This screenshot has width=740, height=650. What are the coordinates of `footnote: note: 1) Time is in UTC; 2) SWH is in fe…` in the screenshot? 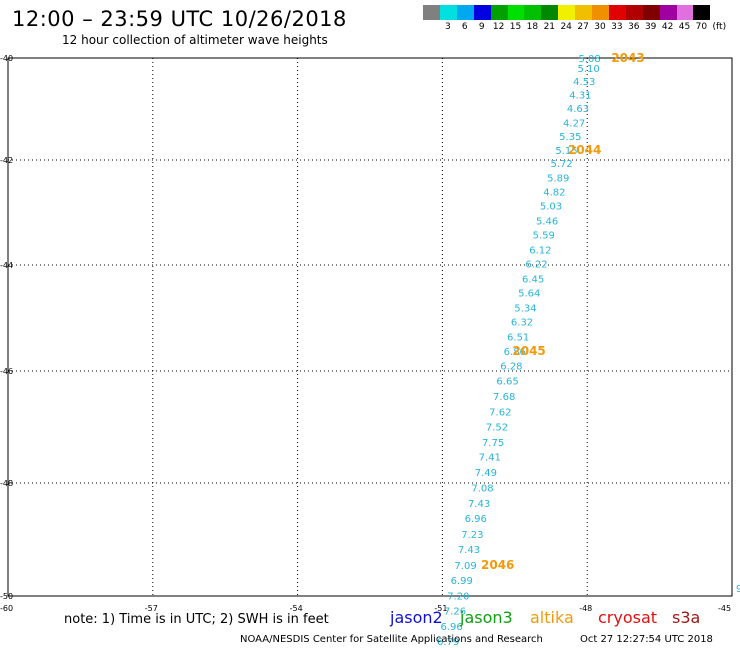 It's located at (196, 619).